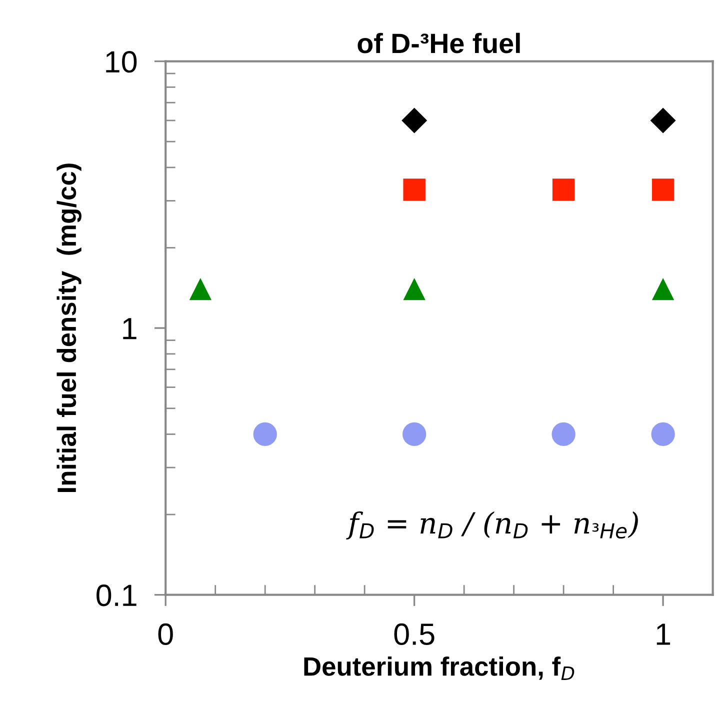  What do you see at coordinates (492, 525) in the screenshot?
I see `text: f$_{D}$ = n$_{D}$ / (n$_{D}$ + n$_{³He}$)` at bounding box center [492, 525].